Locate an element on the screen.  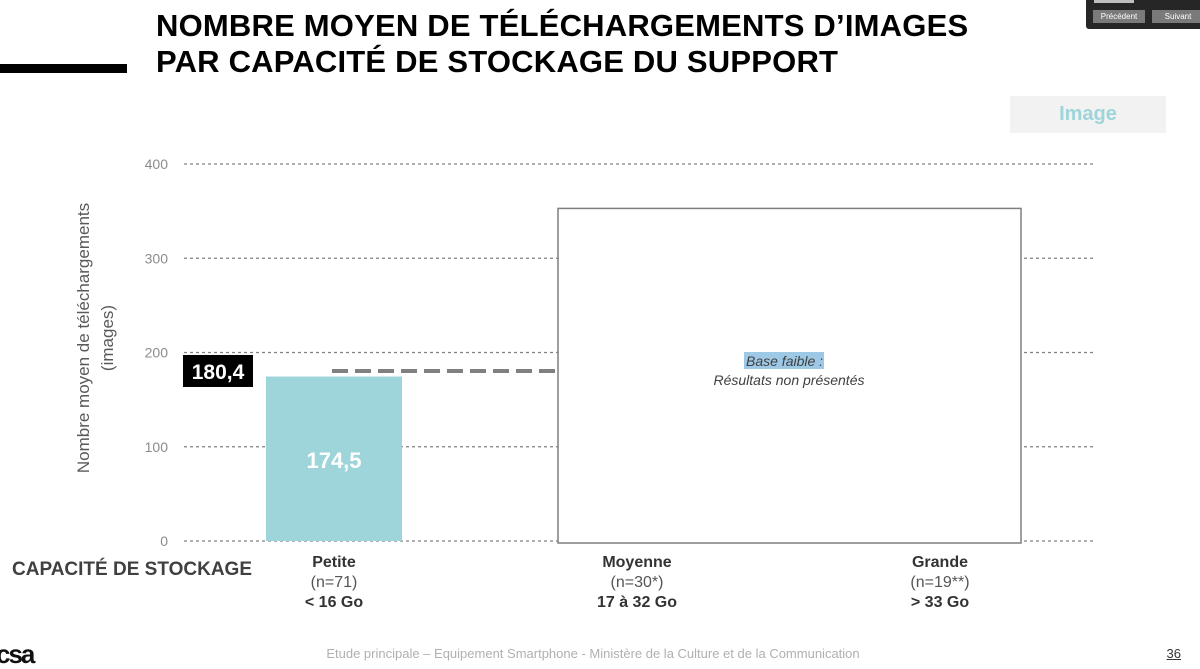
category-capacity: > 33 Go is located at coordinates (940, 602).